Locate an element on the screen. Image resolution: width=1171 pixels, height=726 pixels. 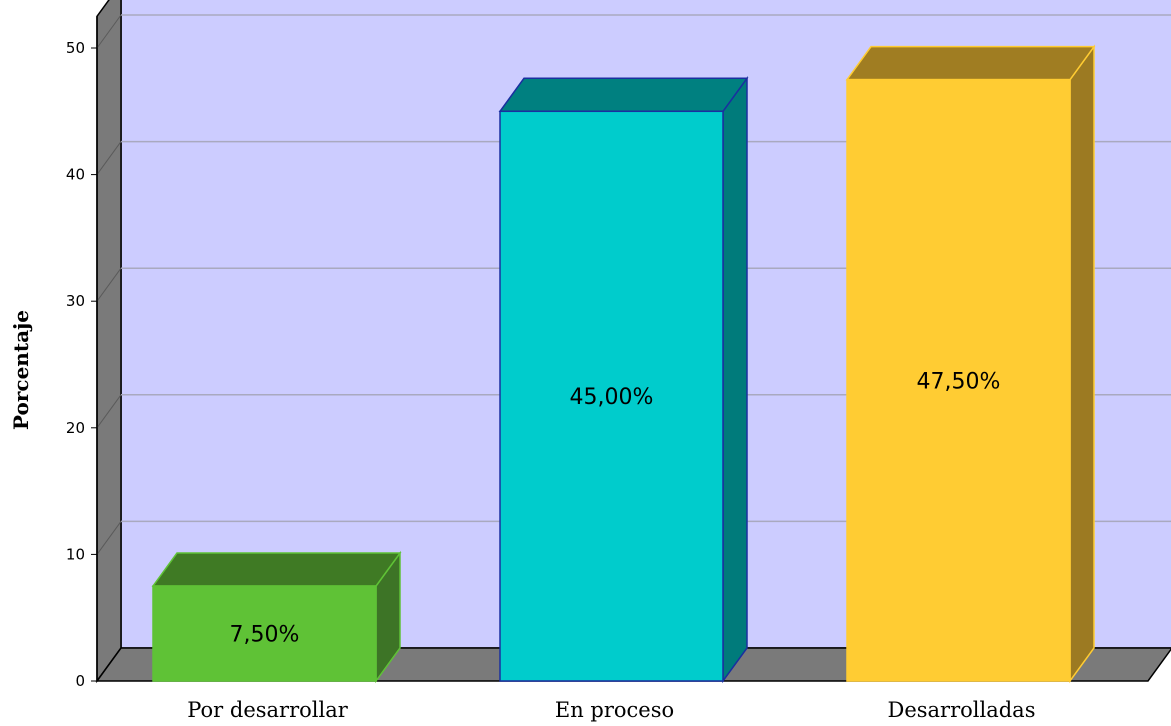
data-label: 45,00% is located at coordinates (612, 397).